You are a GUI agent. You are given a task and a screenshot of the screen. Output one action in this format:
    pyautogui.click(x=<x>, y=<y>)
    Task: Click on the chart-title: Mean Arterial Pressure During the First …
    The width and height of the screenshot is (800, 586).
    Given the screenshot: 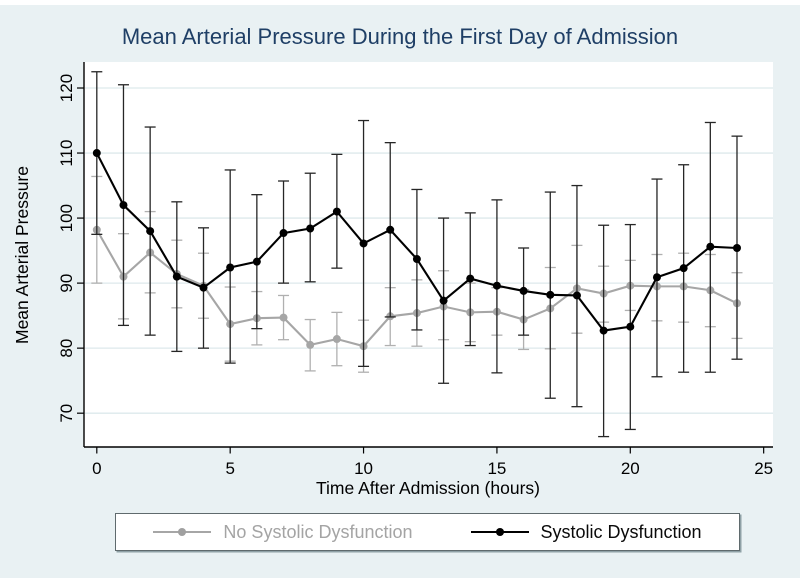 What is the action you would take?
    pyautogui.click(x=400, y=36)
    